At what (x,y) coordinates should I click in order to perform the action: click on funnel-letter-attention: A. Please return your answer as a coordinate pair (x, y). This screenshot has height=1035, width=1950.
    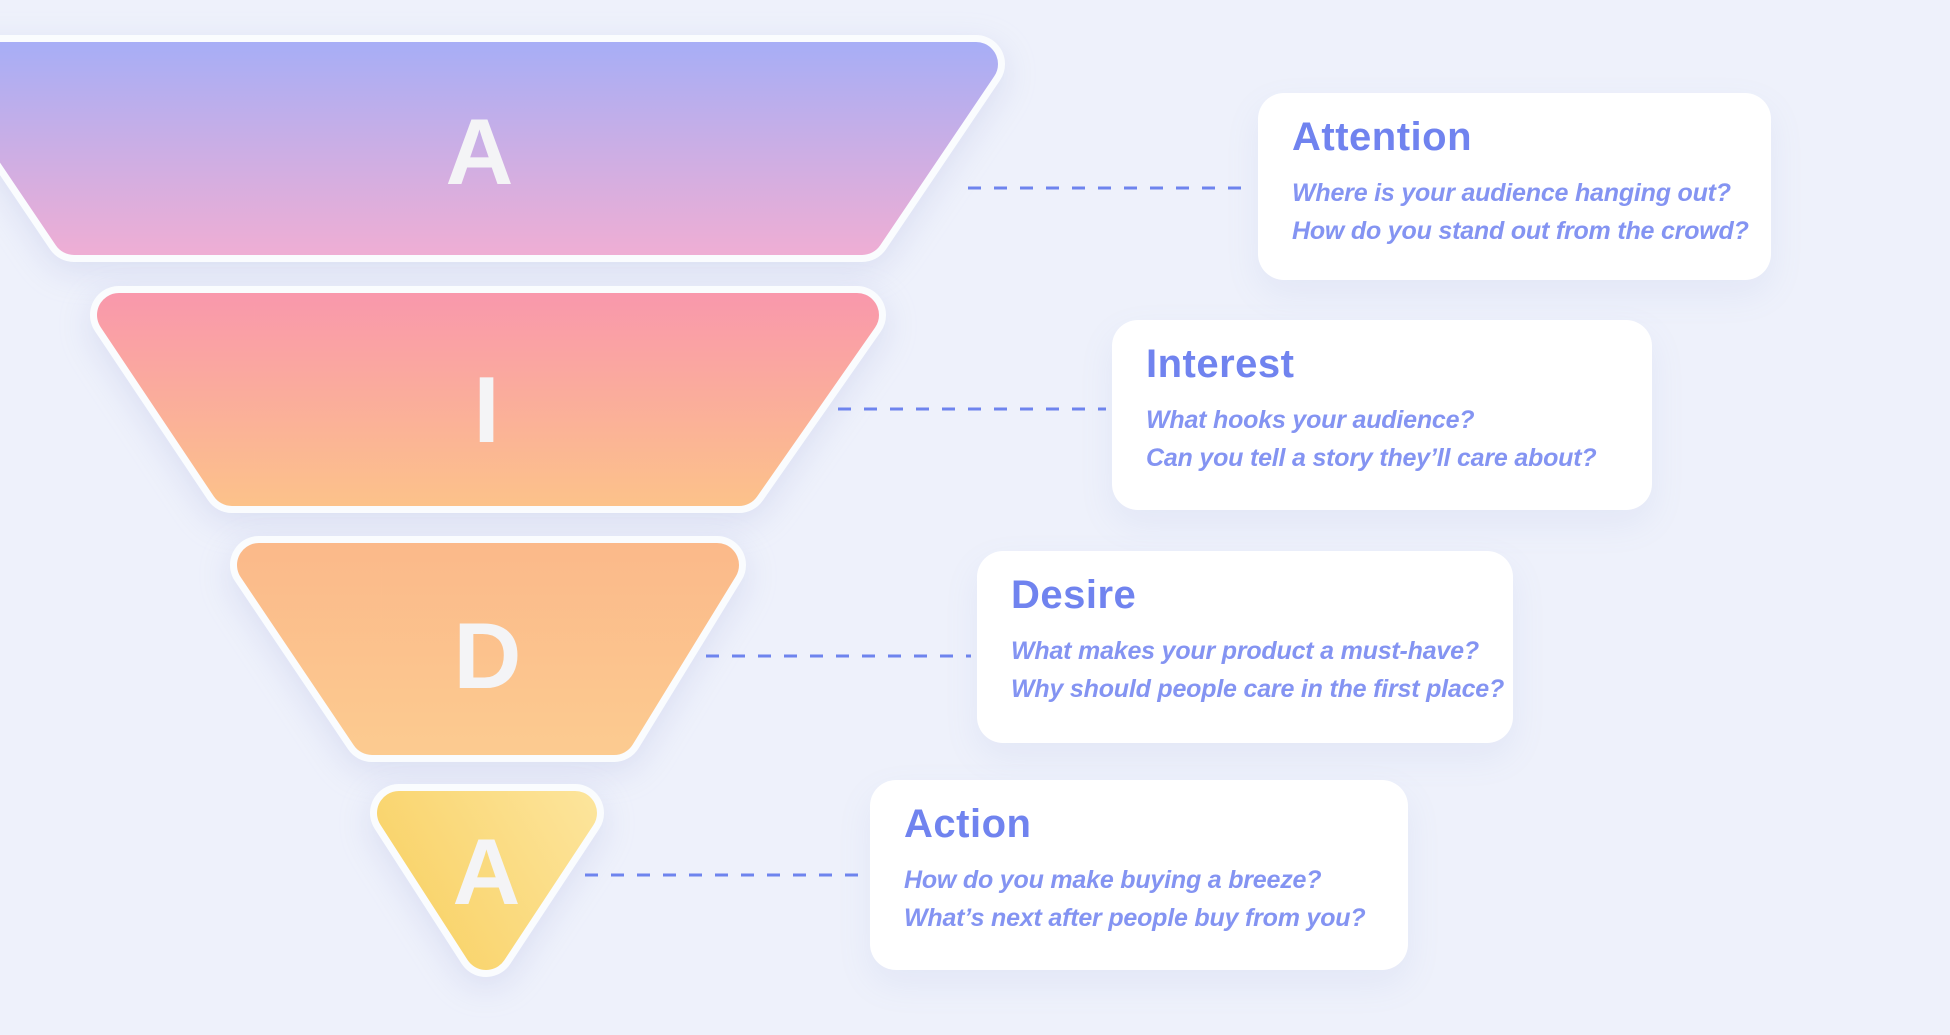
    Looking at the image, I should click on (480, 151).